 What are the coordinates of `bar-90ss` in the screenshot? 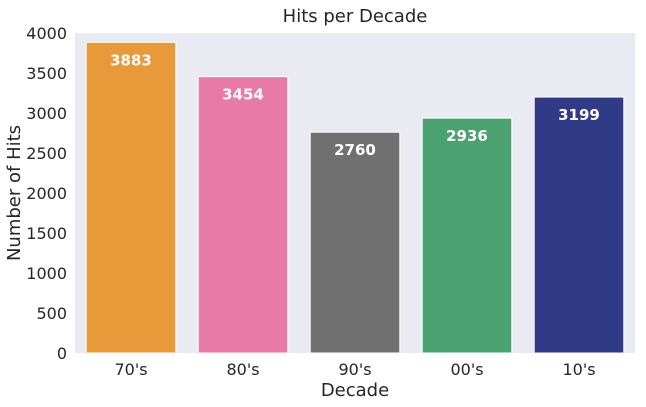 It's located at (355, 242).